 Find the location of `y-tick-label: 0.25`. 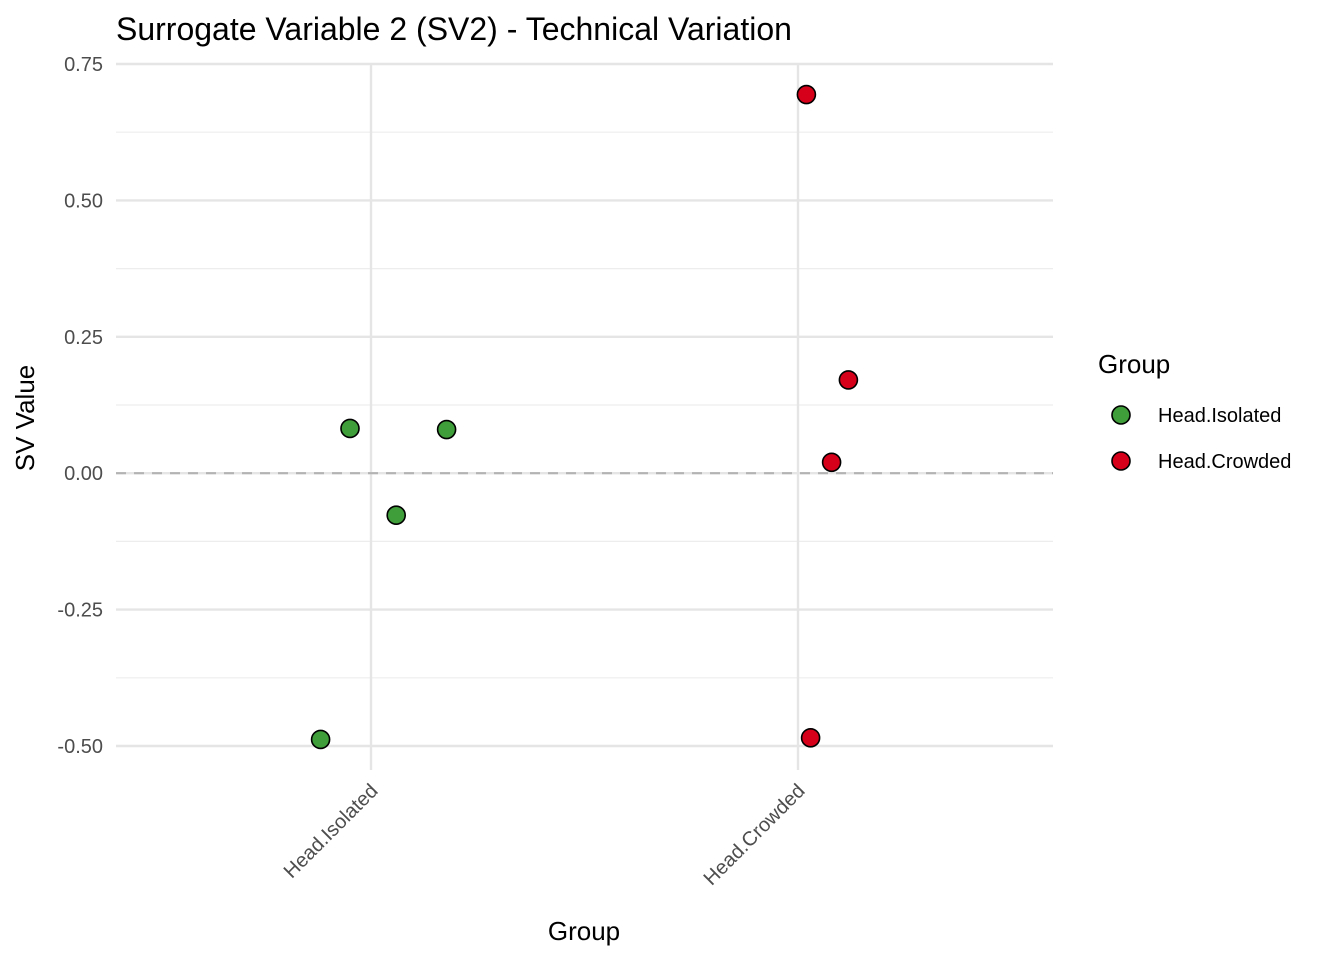

y-tick-label: 0.25 is located at coordinates (83, 338).